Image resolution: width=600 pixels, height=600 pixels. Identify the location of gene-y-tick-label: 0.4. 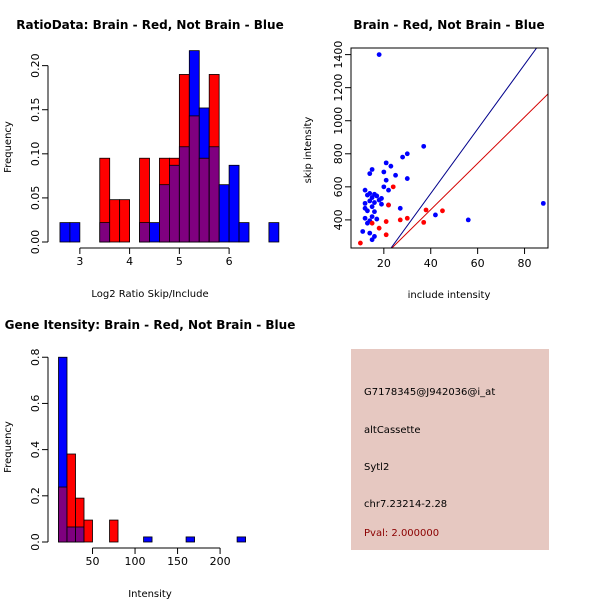
(35, 450).